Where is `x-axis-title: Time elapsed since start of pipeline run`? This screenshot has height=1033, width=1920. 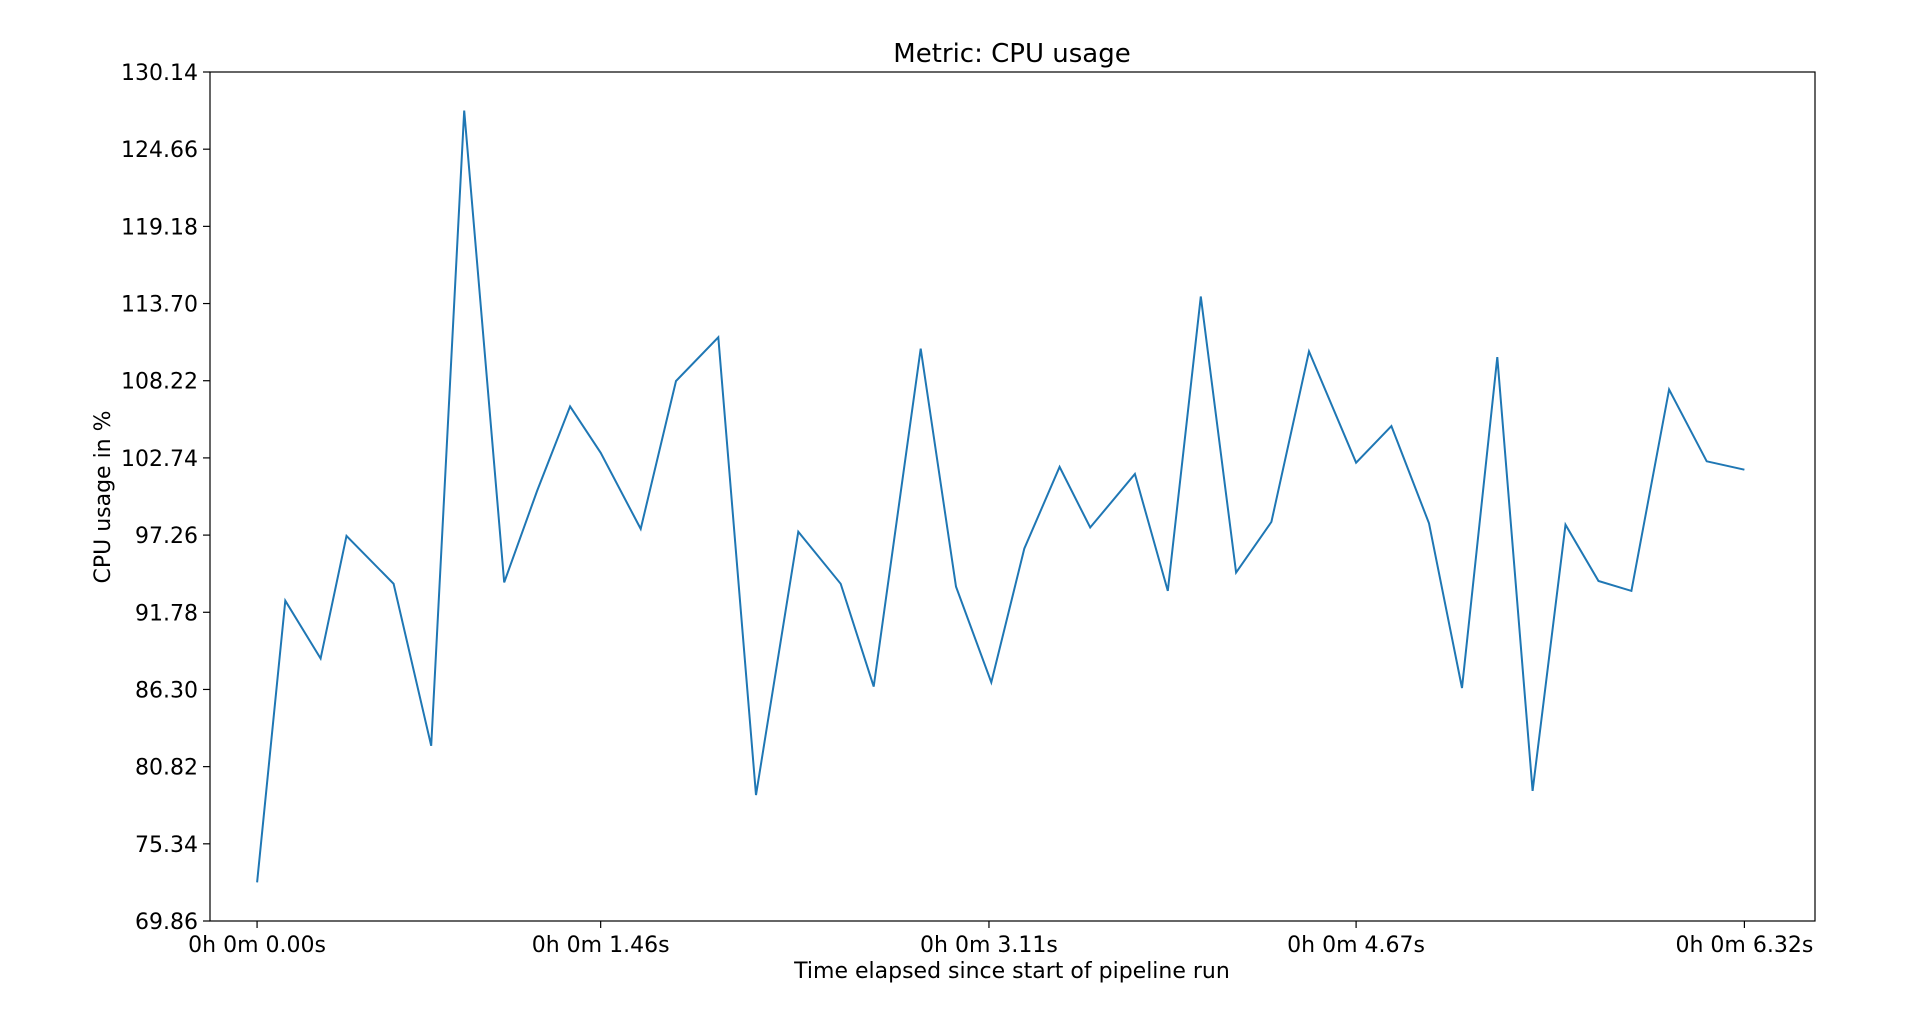 x-axis-title: Time elapsed since start of pipeline run is located at coordinates (1011, 971).